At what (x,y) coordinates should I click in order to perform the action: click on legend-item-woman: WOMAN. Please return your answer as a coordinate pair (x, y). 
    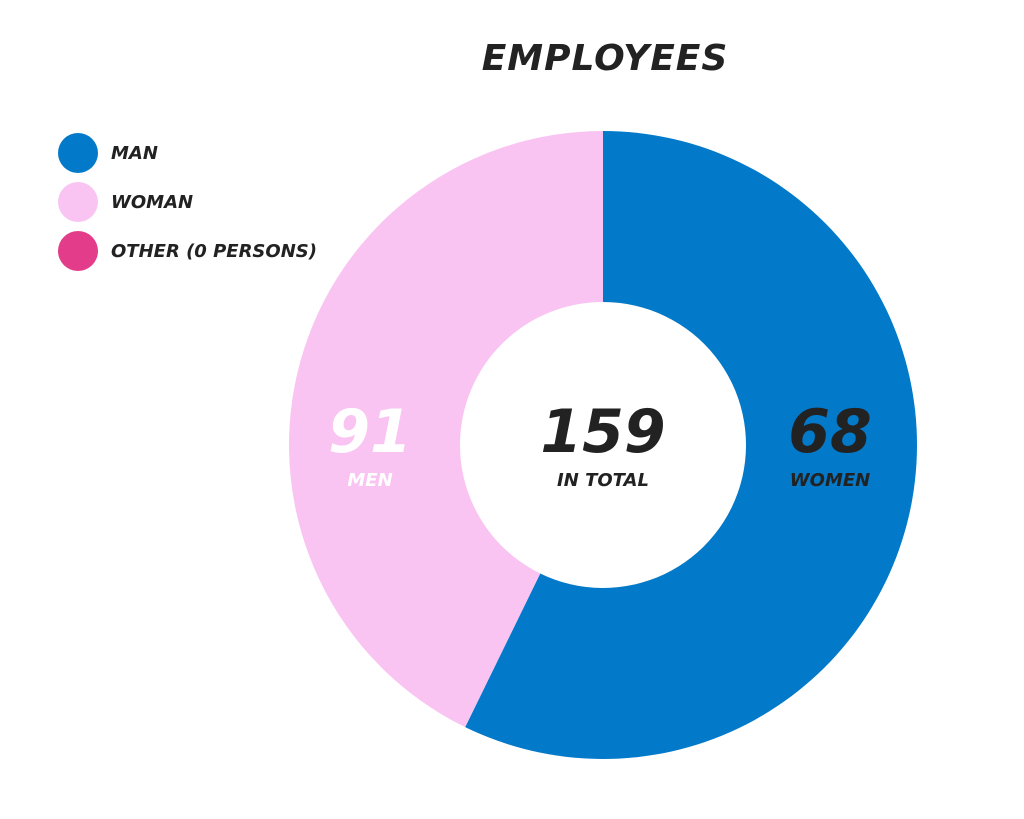
    Looking at the image, I should click on (187, 202).